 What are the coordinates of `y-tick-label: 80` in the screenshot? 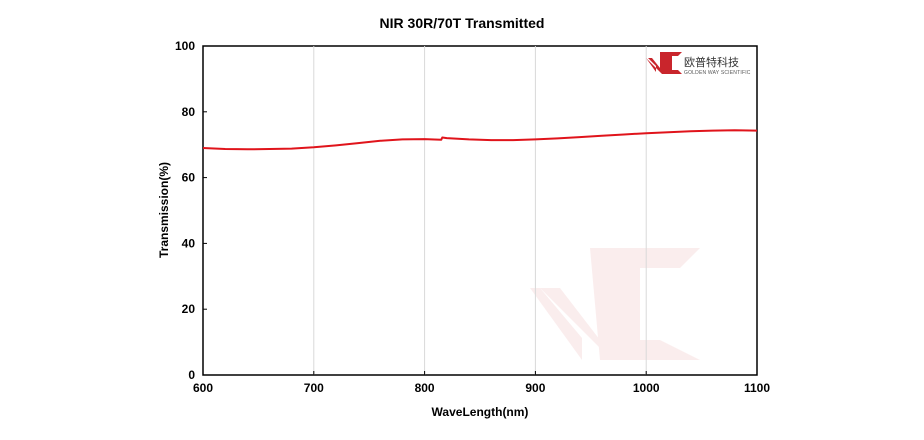 It's located at (189, 112).